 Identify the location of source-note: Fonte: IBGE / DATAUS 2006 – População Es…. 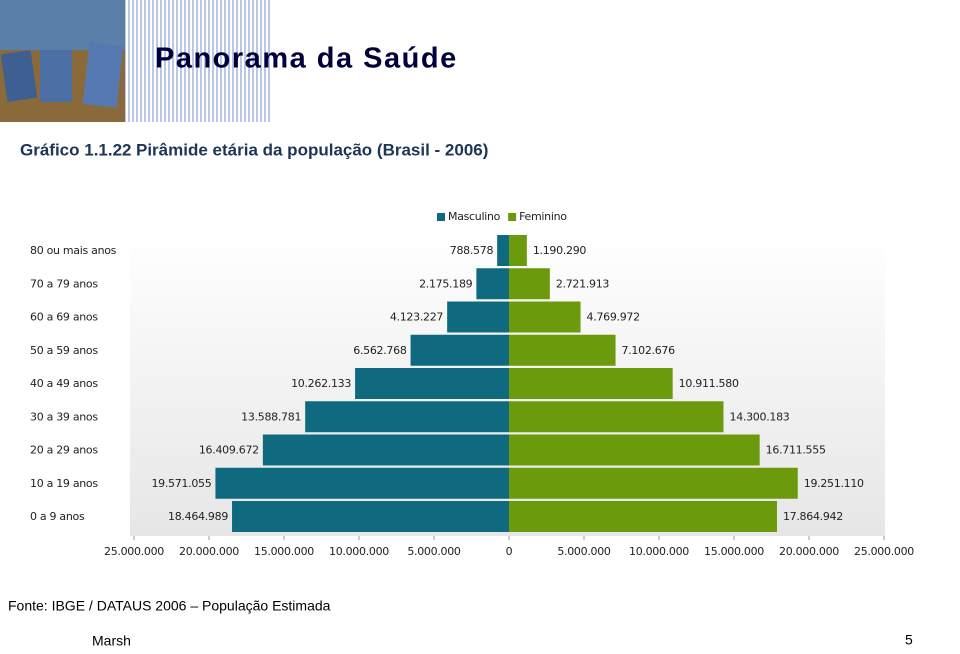
(169, 606).